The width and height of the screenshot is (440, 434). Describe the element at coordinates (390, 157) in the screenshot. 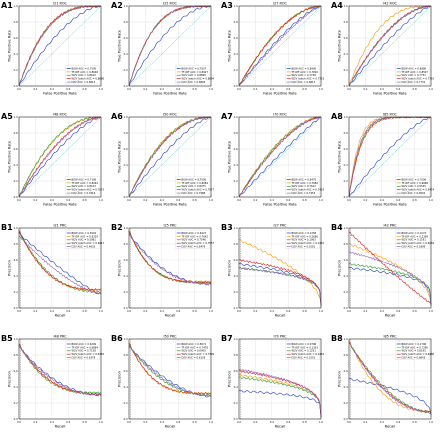

I see `chance-diagonal` at that location.